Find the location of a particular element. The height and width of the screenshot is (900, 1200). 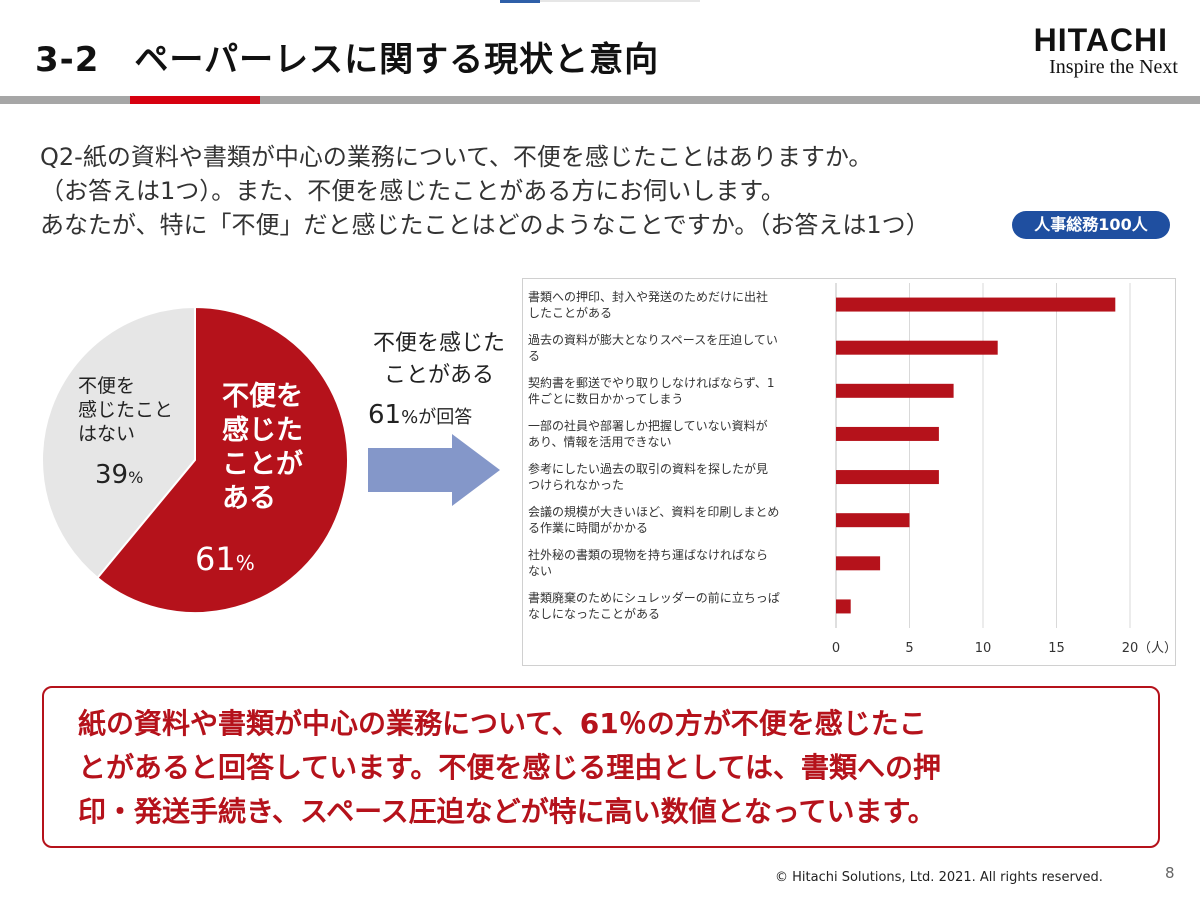

inconvenience-note-line-2: ことがある is located at coordinates (438, 375).